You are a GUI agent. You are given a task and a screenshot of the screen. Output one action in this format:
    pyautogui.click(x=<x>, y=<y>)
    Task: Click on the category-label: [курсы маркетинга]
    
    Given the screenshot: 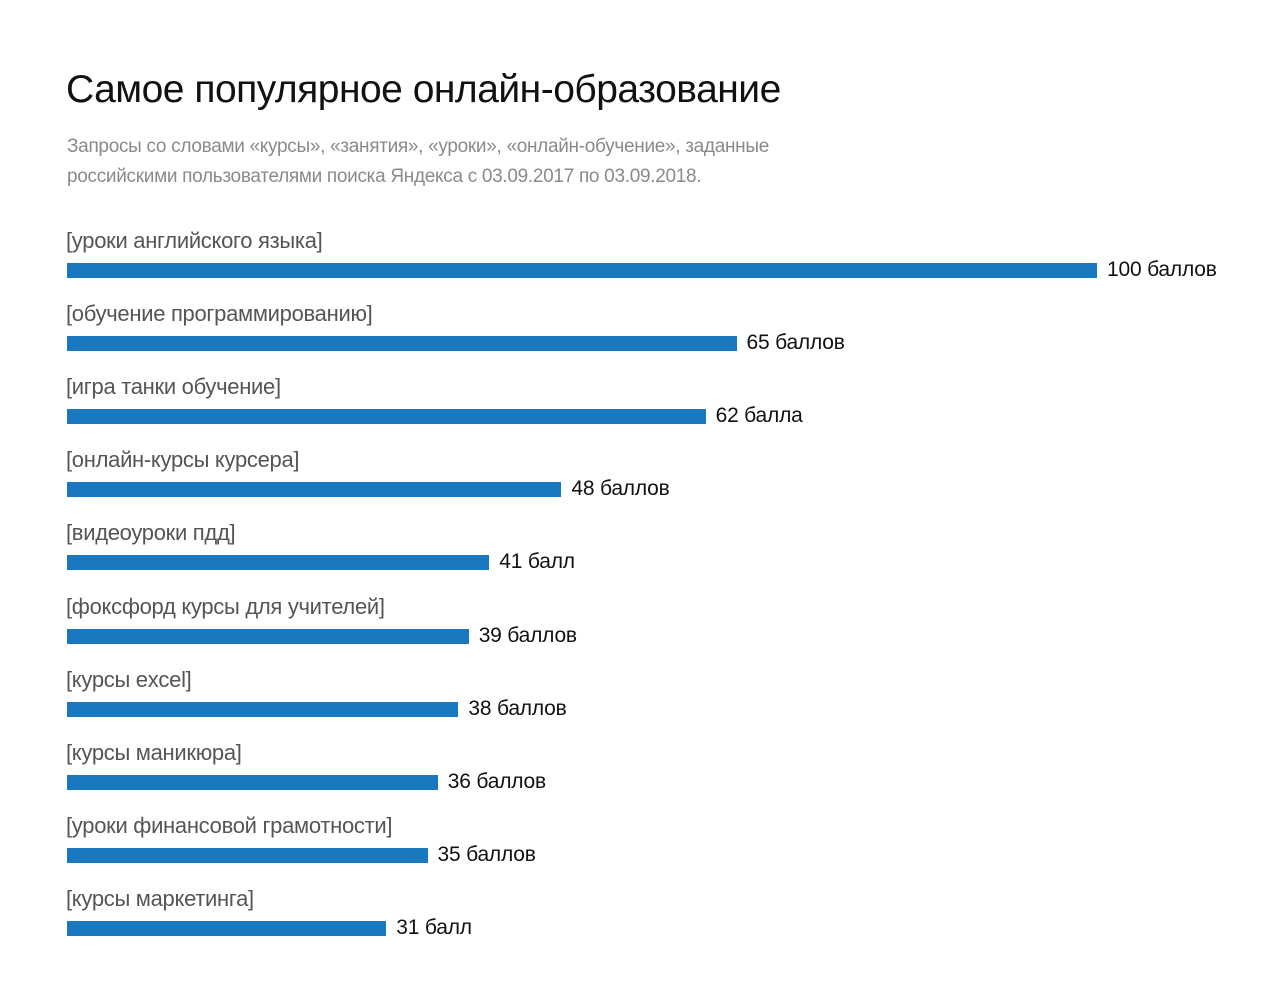 What is the action you would take?
    pyautogui.click(x=160, y=898)
    